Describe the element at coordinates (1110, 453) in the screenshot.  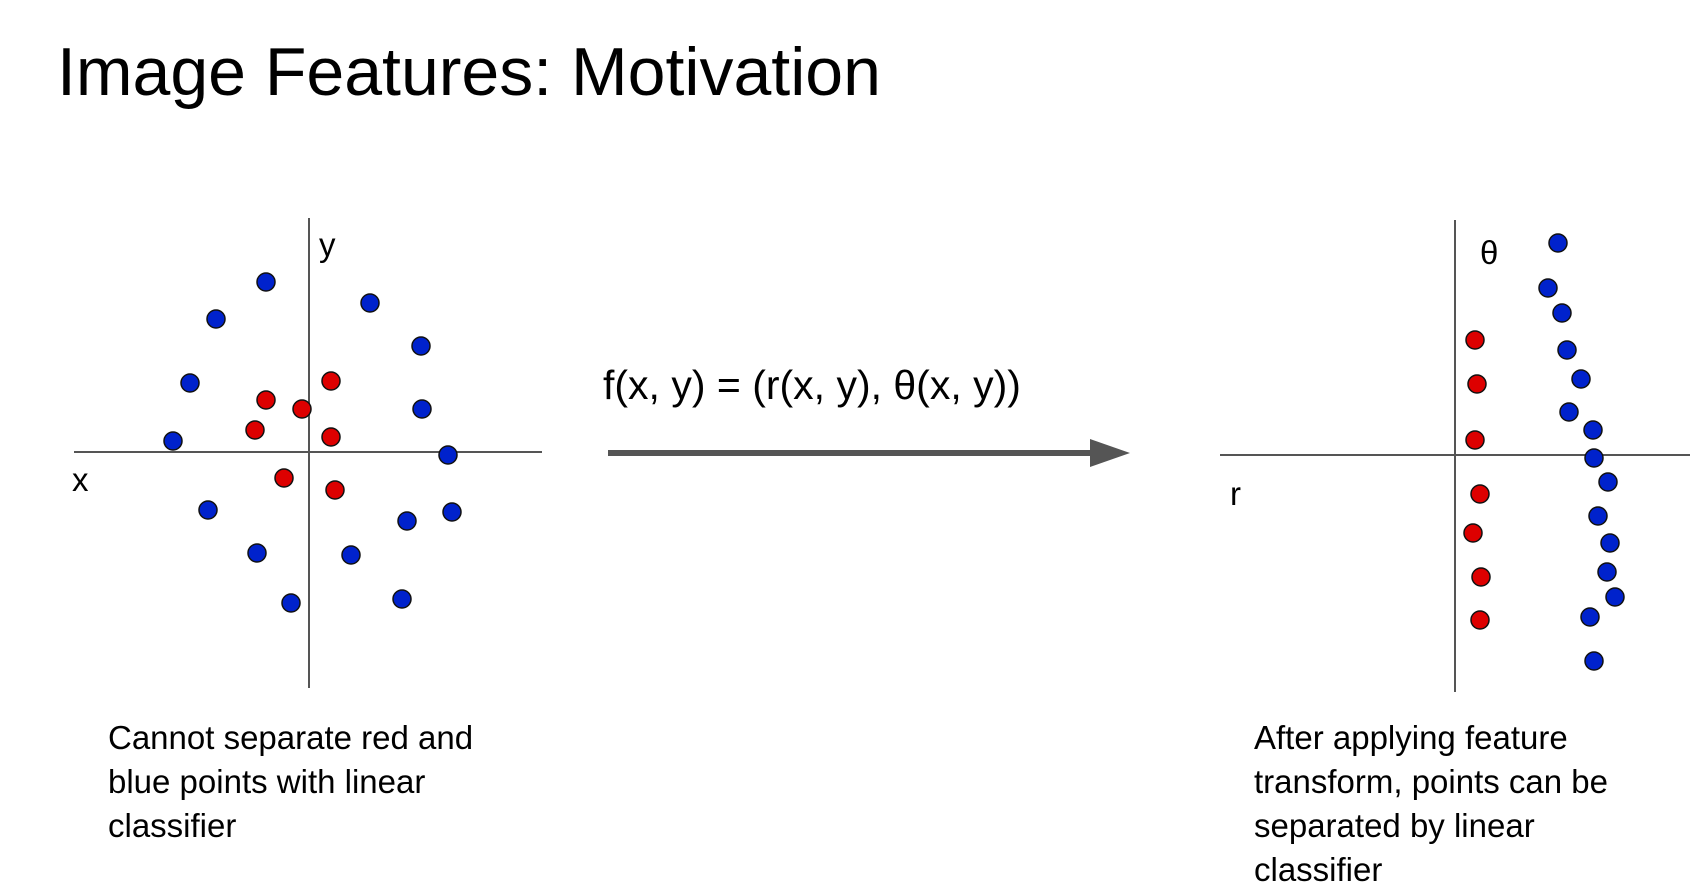
I see `transform-arrow-head` at that location.